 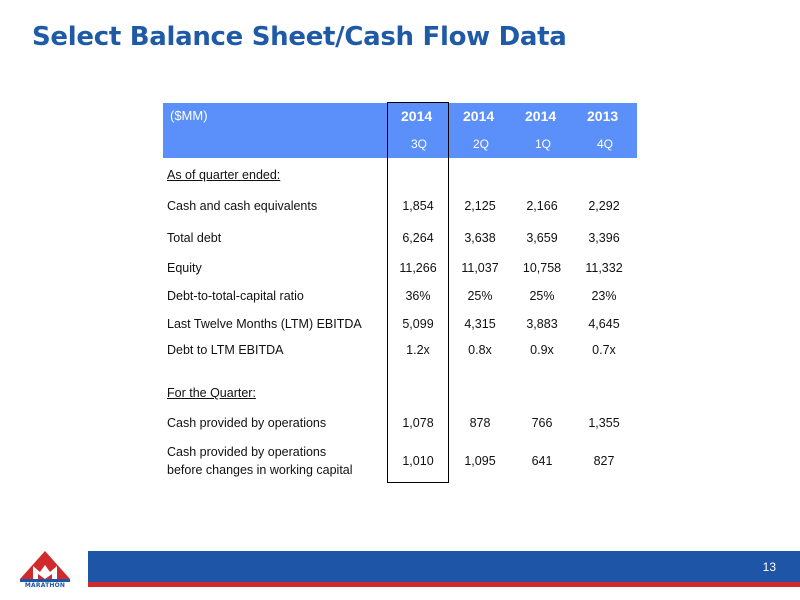 I want to click on page-title: Select Balance Sheet/Cash Flow Data, so click(x=299, y=37).